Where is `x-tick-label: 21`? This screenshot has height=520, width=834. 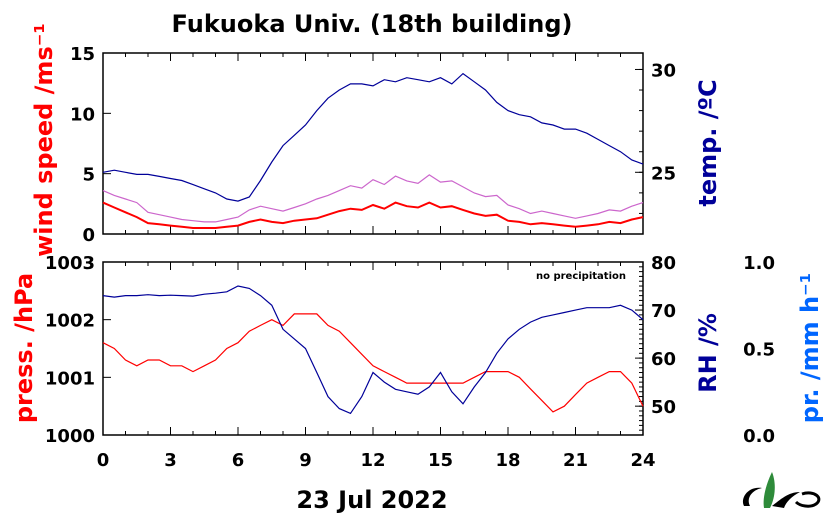 x-tick-label: 21 is located at coordinates (575, 460).